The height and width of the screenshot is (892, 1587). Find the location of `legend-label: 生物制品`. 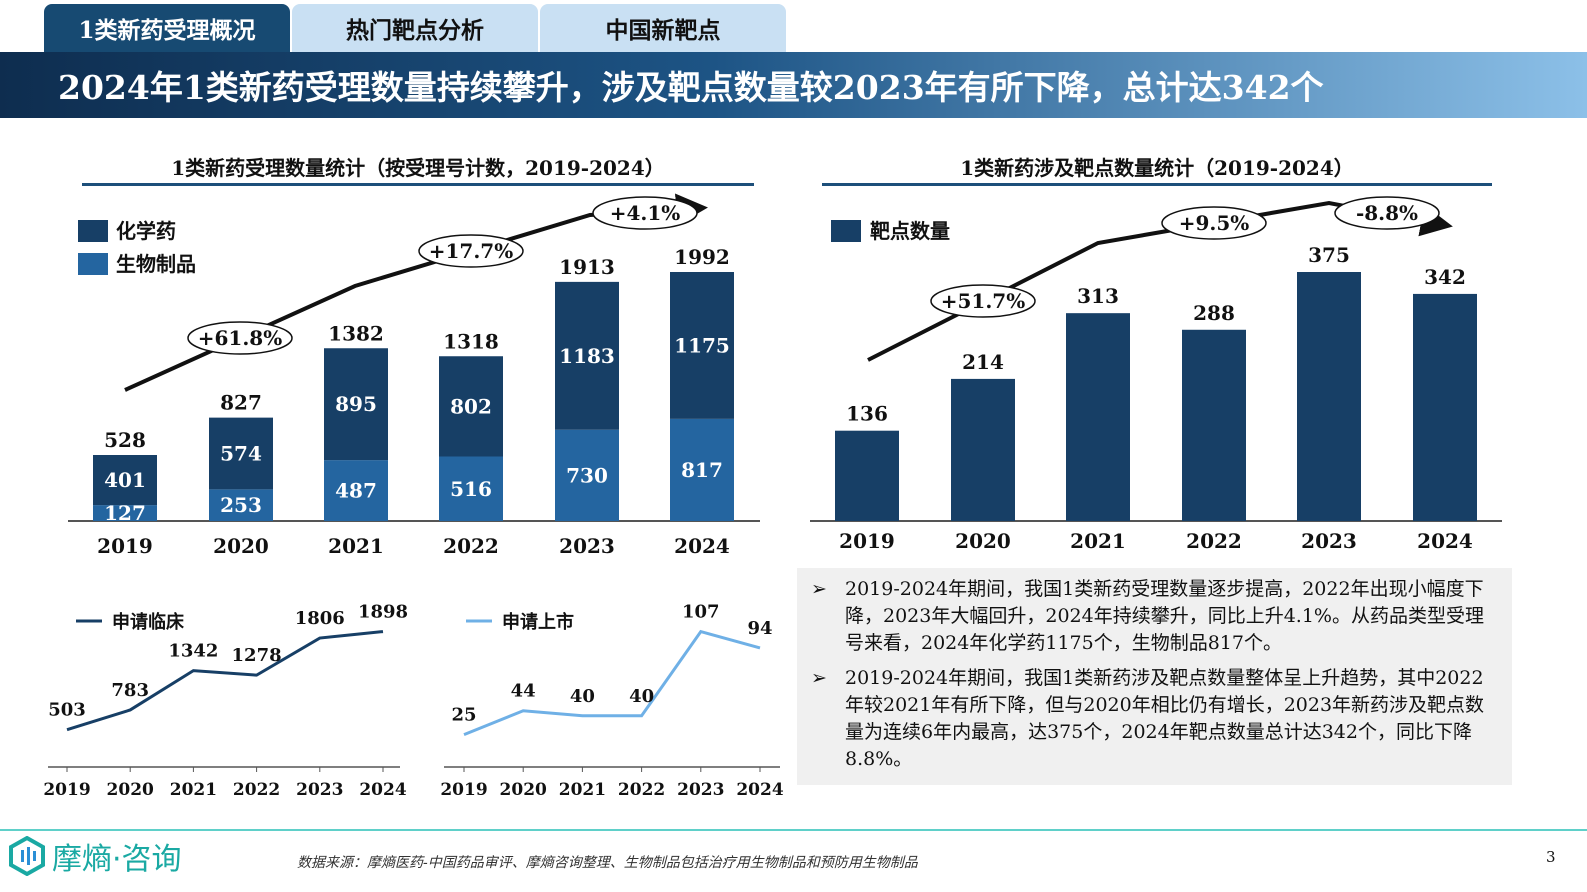

legend-label: 生物制品 is located at coordinates (156, 264).